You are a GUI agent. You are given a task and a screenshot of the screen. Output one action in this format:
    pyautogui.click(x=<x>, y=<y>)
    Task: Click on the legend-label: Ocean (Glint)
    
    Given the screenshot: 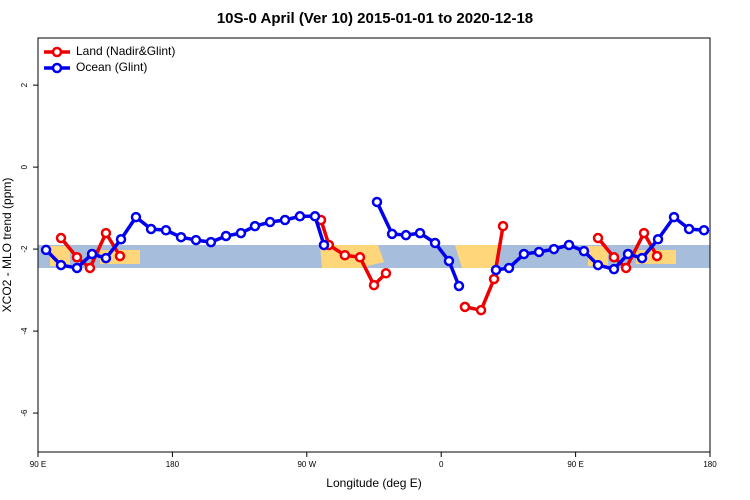 What is the action you would take?
    pyautogui.click(x=111, y=67)
    